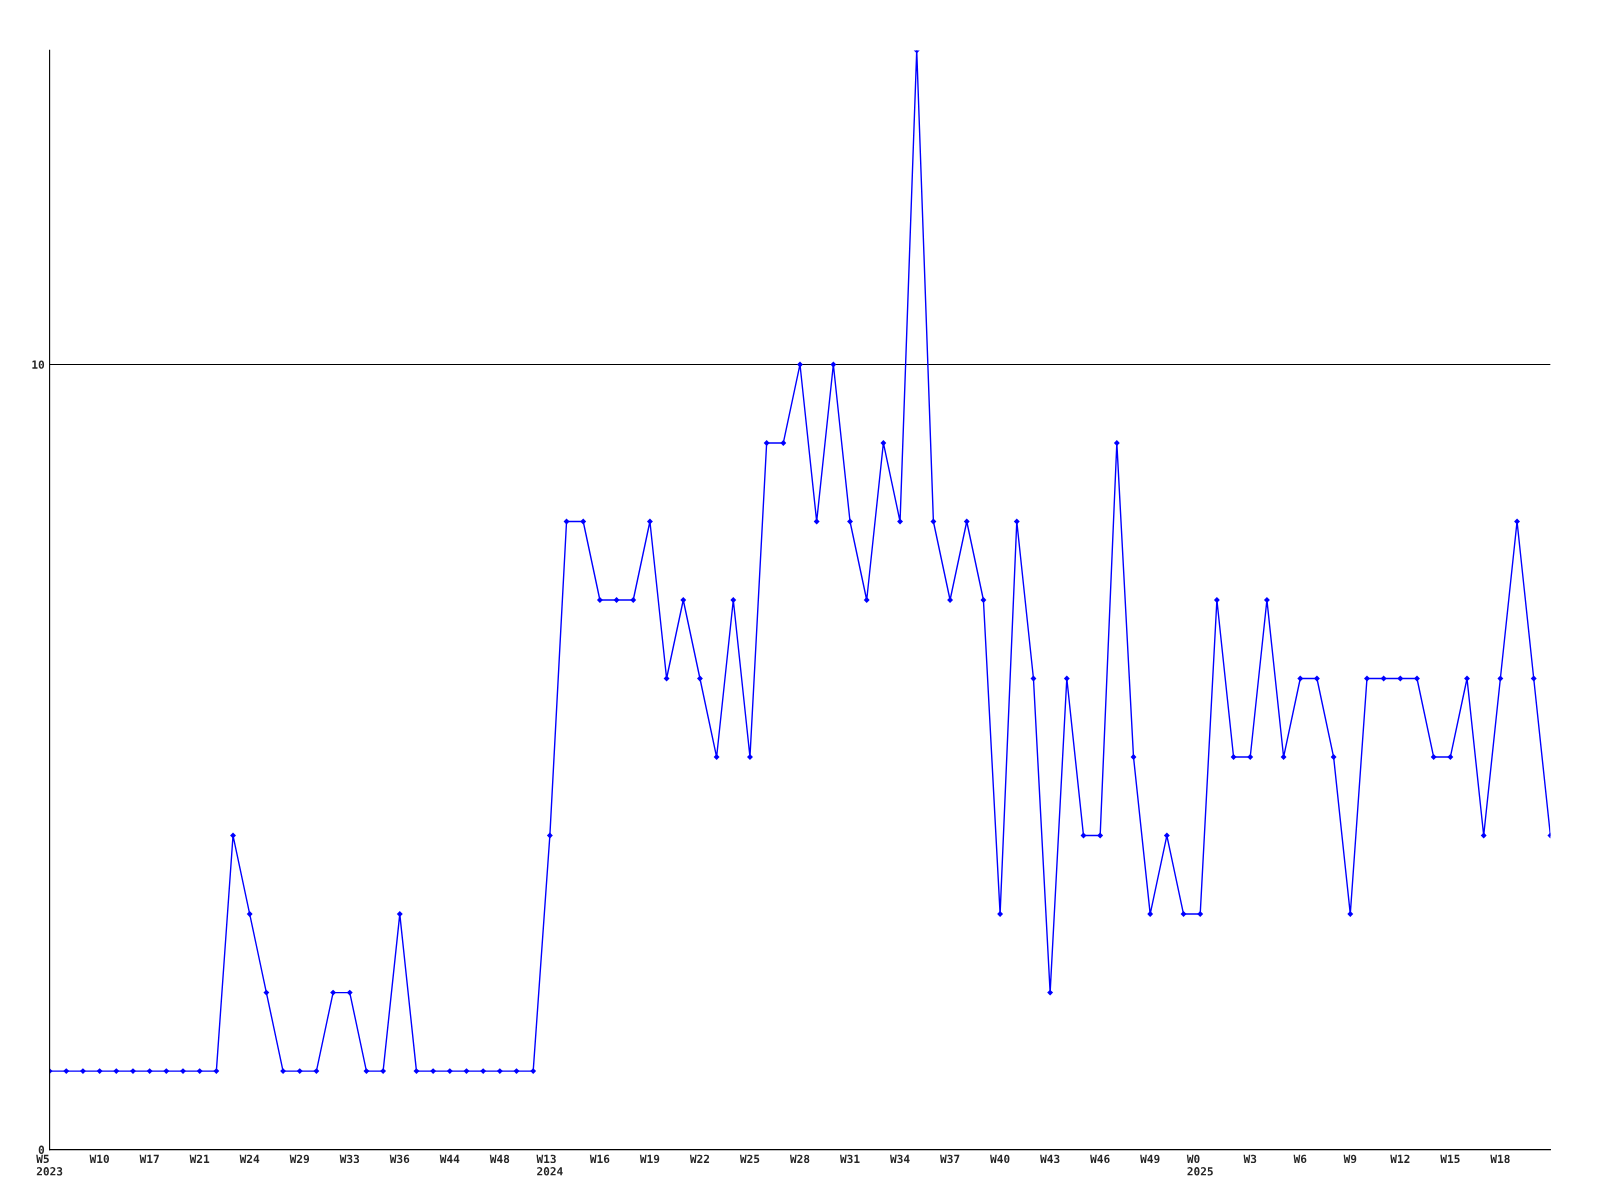 The height and width of the screenshot is (1200, 1600). I want to click on x-tick-label: W15, so click(1450, 1159).